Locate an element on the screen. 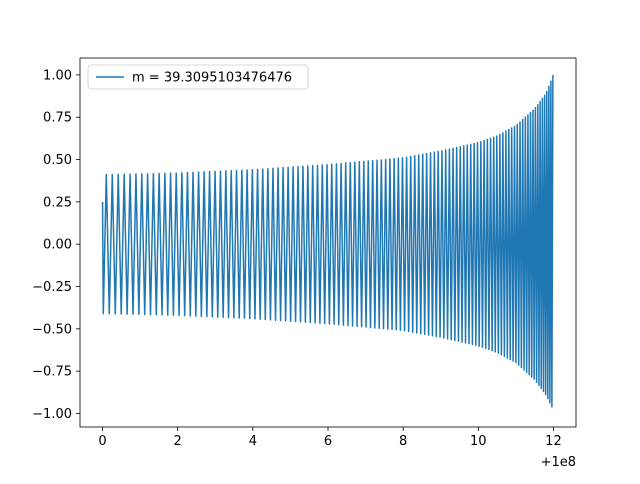 The width and height of the screenshot is (640, 484). x-tick-label: 2 is located at coordinates (178, 441).